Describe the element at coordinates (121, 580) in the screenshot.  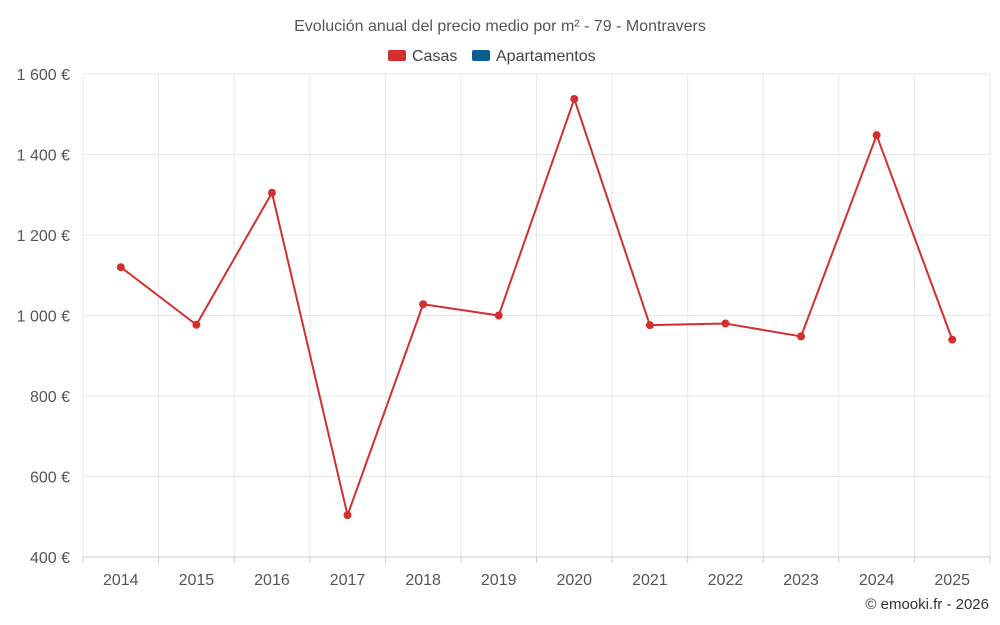
I see `x-tick-label: 2014` at that location.